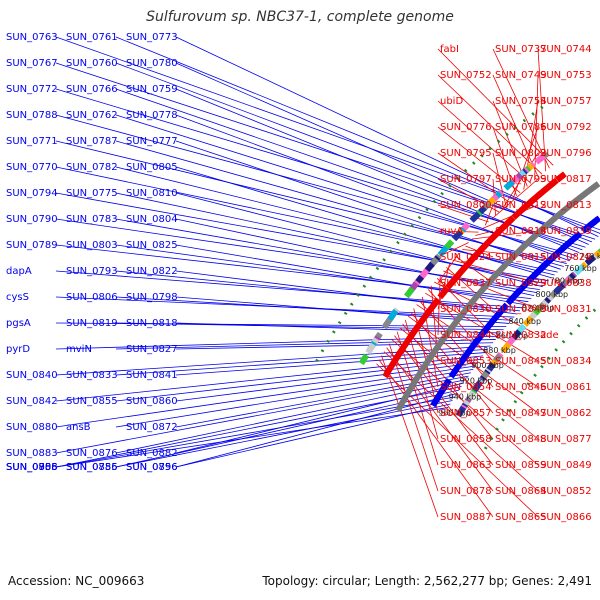 This screenshot has height=600, width=600. What do you see at coordinates (487, 365) in the screenshot?
I see `kbp-tick-label: 900 kbp` at bounding box center [487, 365].